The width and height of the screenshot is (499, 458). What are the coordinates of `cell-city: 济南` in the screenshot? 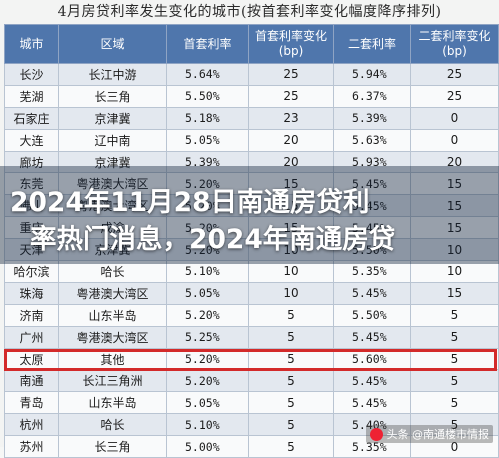 It's located at (31, 315).